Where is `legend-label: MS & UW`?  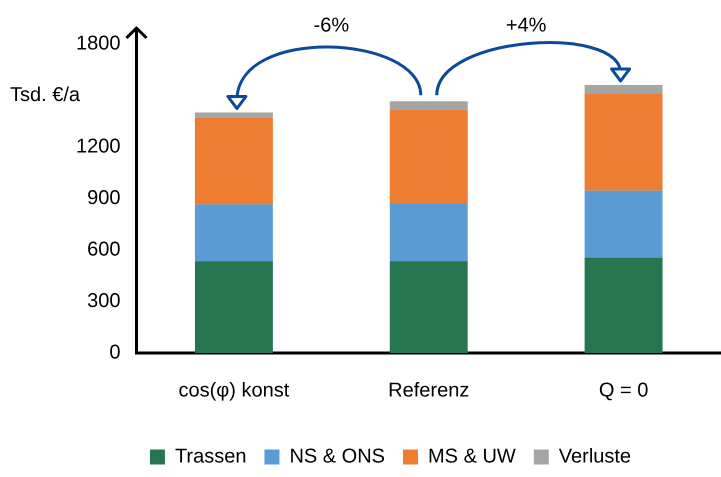
legend-label: MS & UW is located at coordinates (472, 457).